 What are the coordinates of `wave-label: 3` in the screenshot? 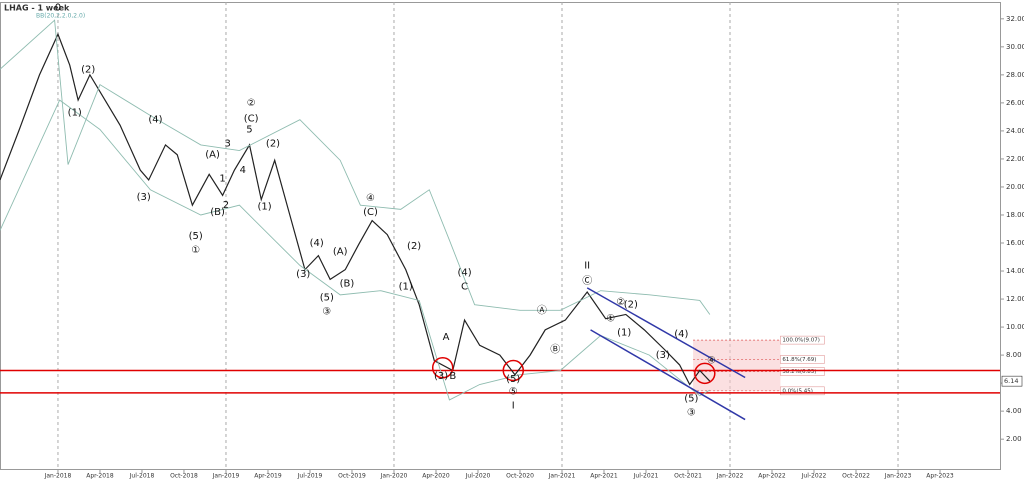 It's located at (227, 144).